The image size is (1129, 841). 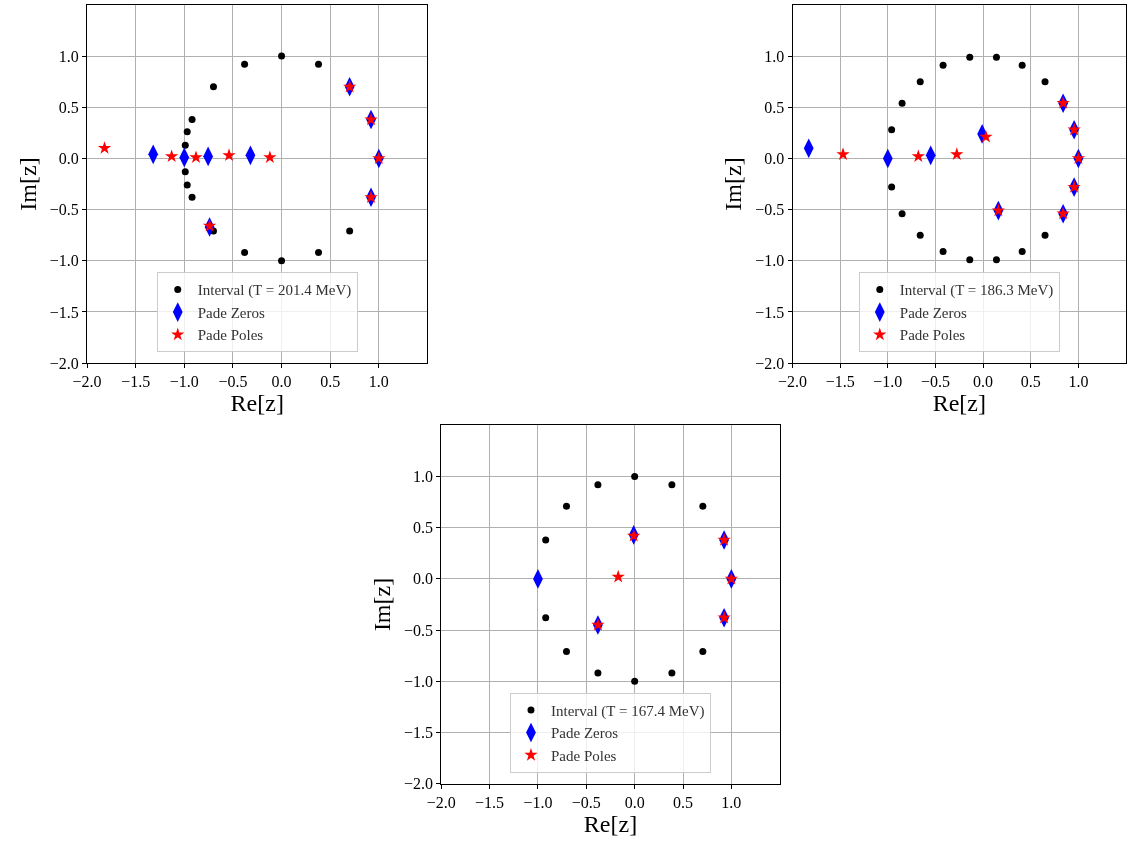 What do you see at coordinates (976, 291) in the screenshot?
I see `legend-label: Interval (T = 186.3 MeV)` at bounding box center [976, 291].